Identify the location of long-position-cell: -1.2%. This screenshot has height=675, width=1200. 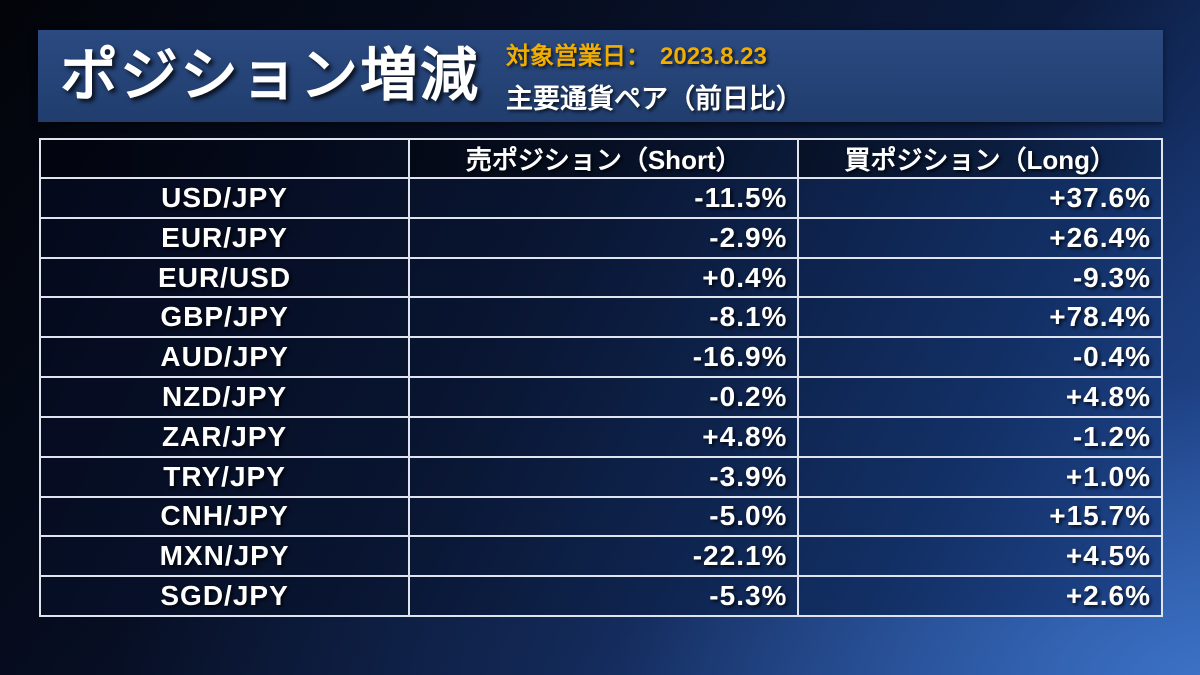
(980, 436).